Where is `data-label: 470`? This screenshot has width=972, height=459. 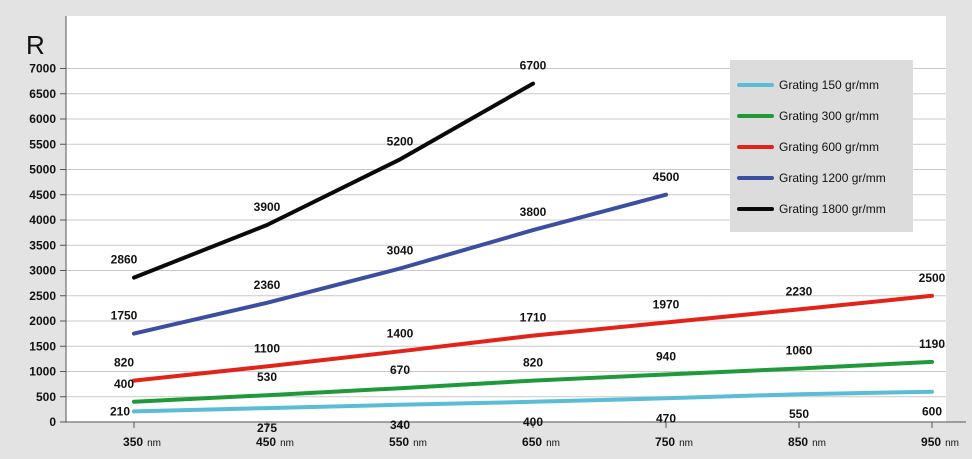 data-label: 470 is located at coordinates (666, 418).